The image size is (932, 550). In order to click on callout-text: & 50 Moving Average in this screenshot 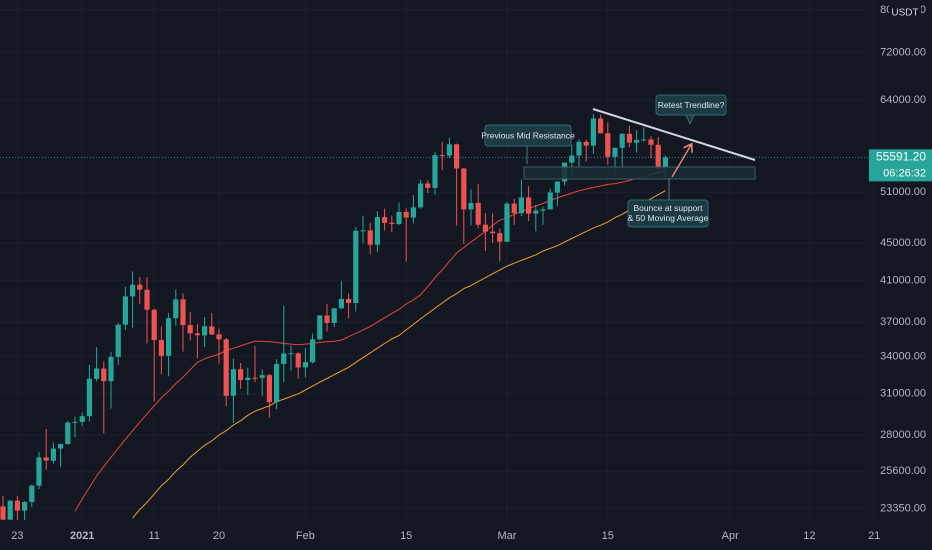, I will do `click(668, 218)`.